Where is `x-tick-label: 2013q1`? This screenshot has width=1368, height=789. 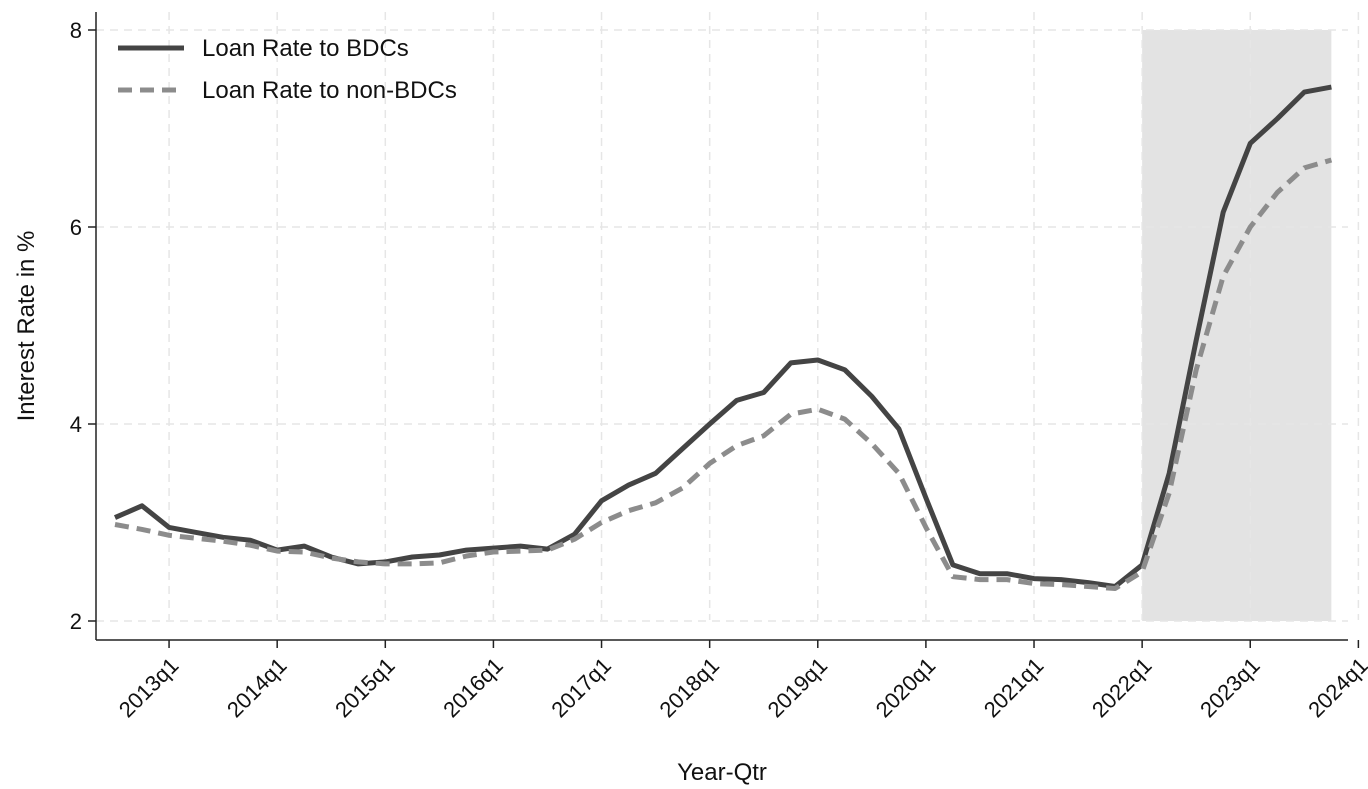
x-tick-label: 2013q1 is located at coordinates (149, 688).